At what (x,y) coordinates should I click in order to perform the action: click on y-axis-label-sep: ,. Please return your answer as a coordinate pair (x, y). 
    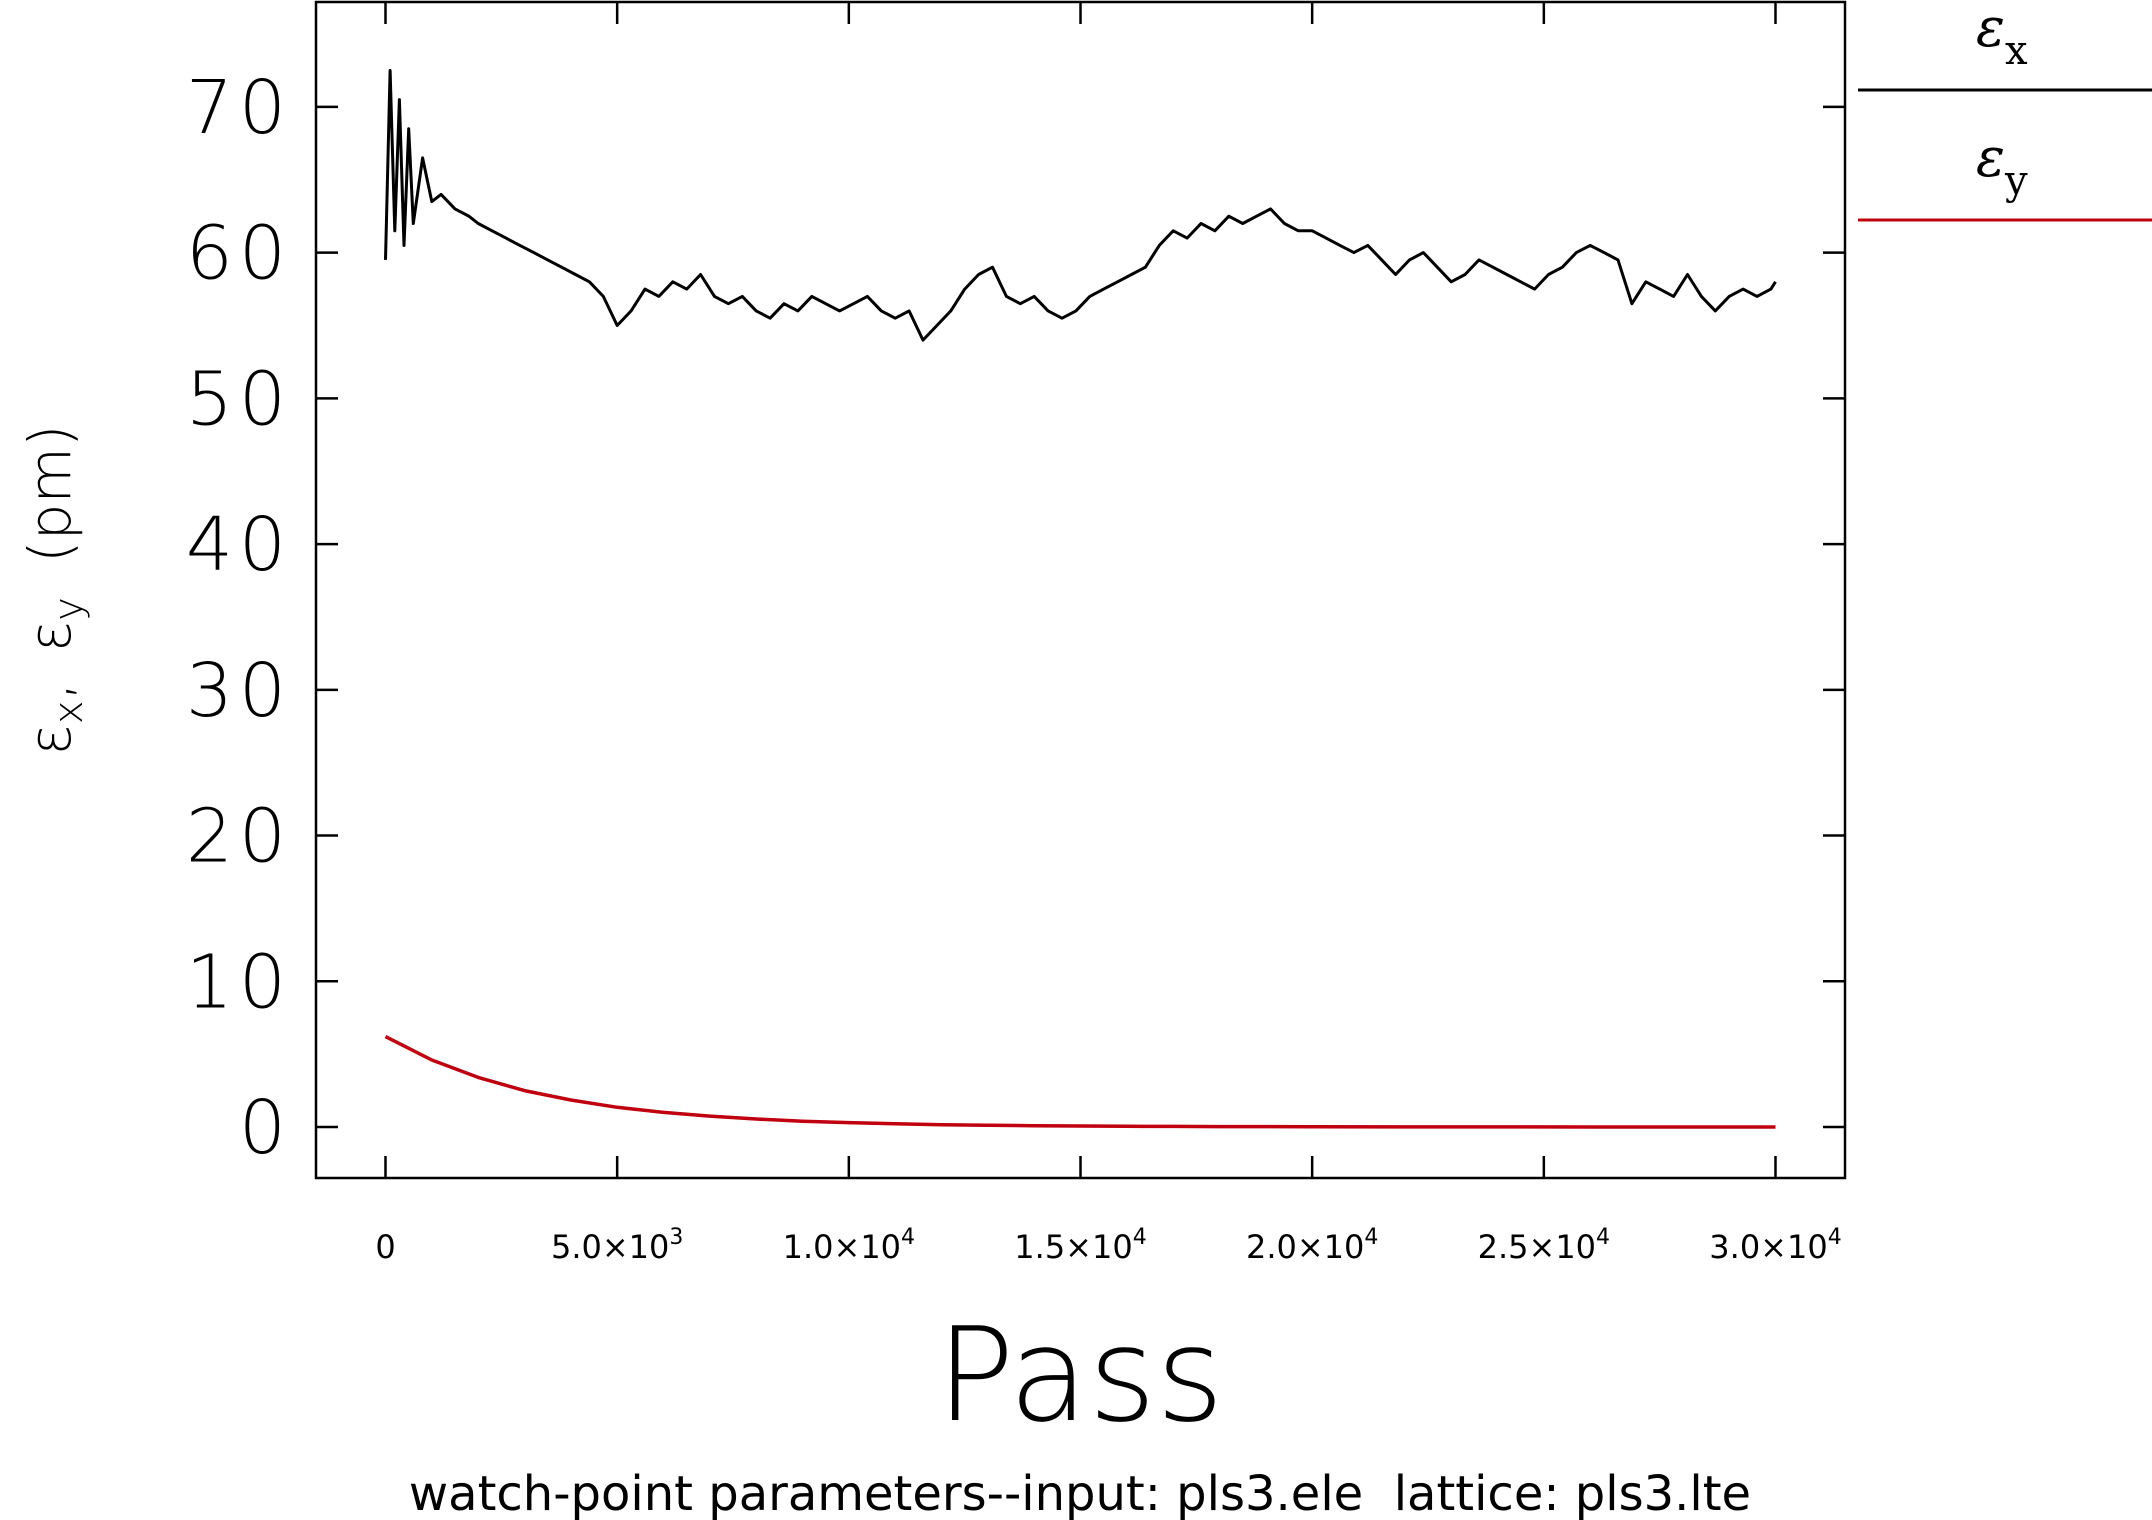
    Looking at the image, I should click on (50, 691).